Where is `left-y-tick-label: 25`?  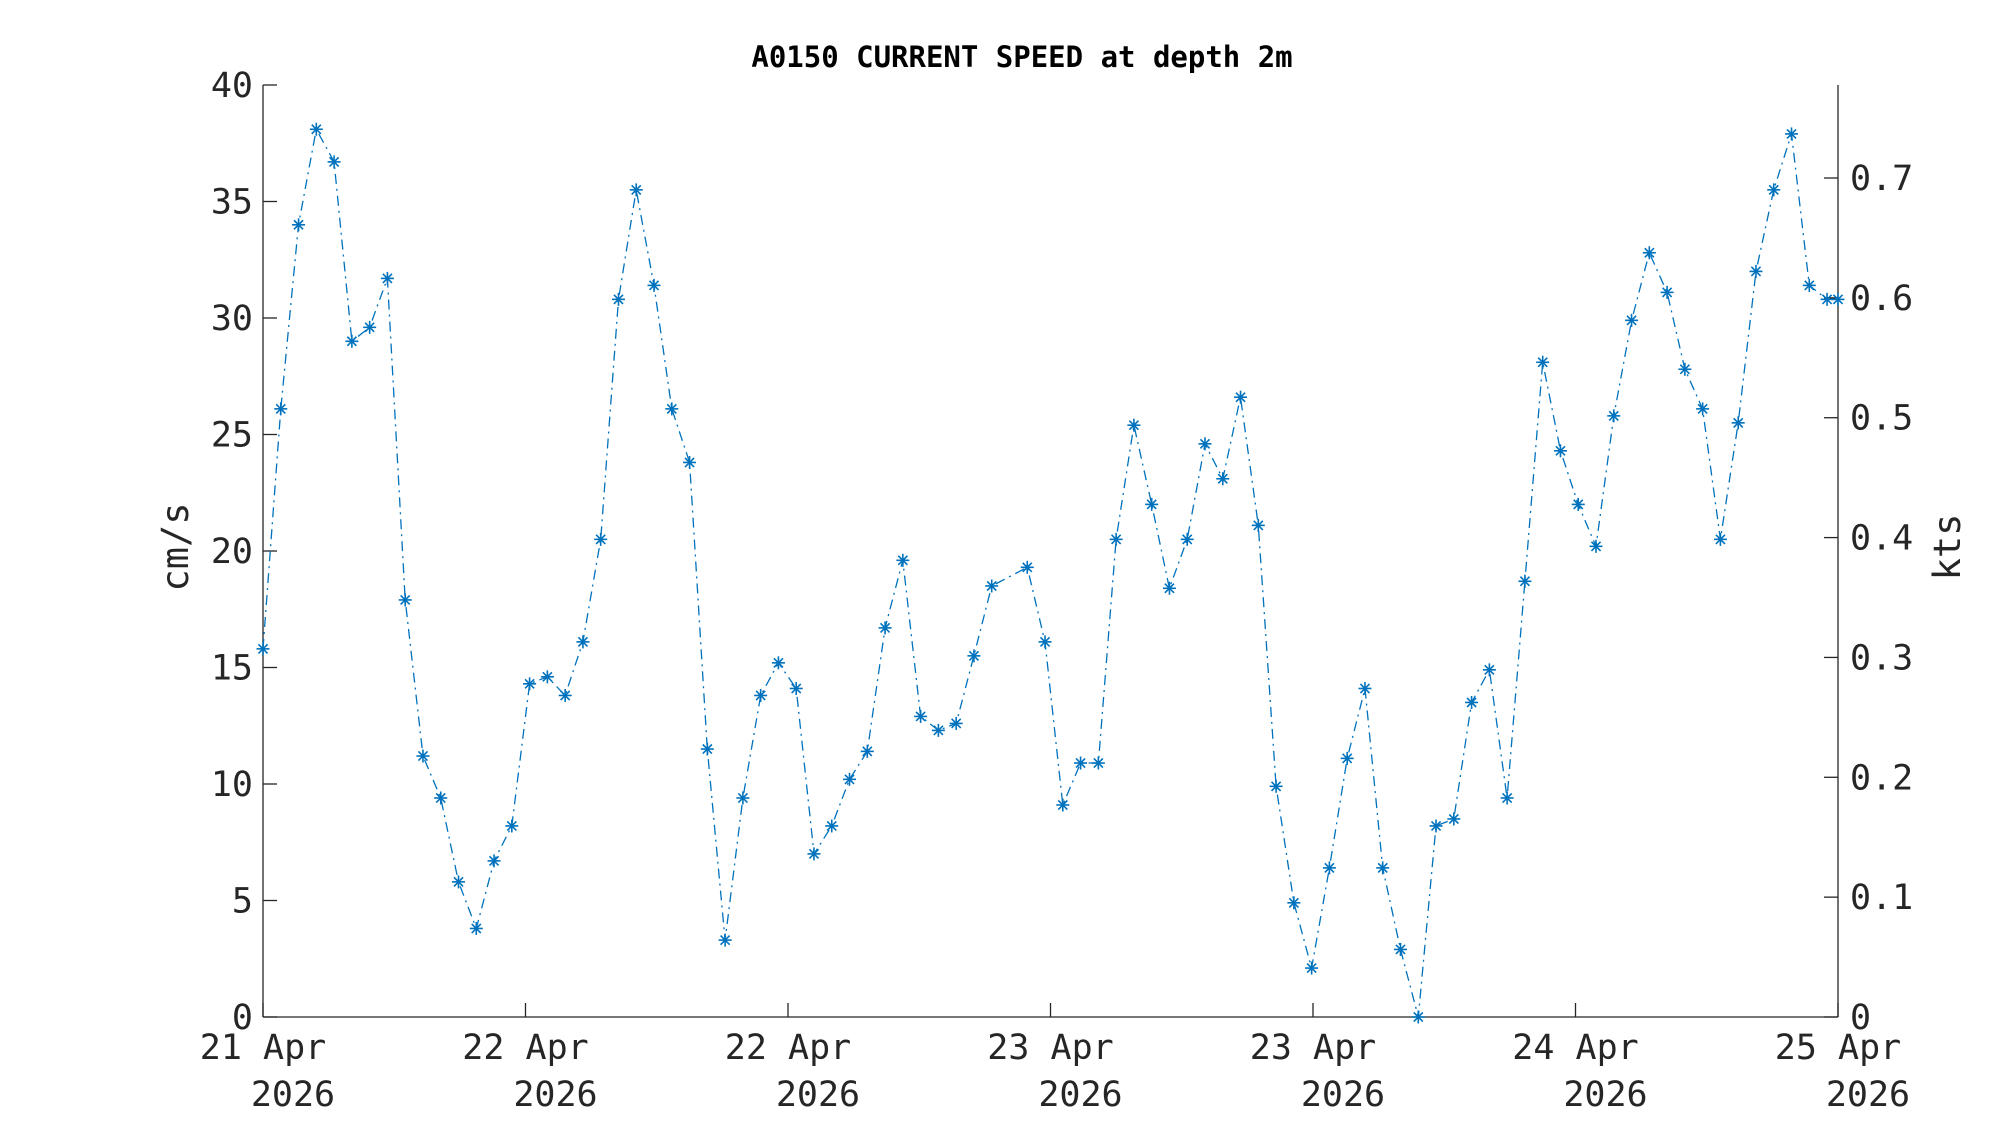
left-y-tick-label: 25 is located at coordinates (232, 436).